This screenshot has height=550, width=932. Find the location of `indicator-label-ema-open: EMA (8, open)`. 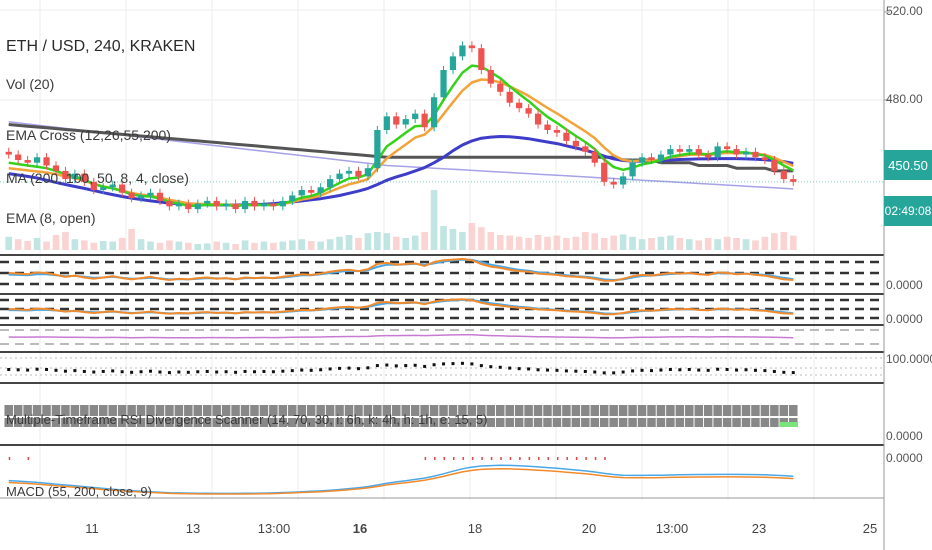

indicator-label-ema-open: EMA (8, open) is located at coordinates (51, 218).